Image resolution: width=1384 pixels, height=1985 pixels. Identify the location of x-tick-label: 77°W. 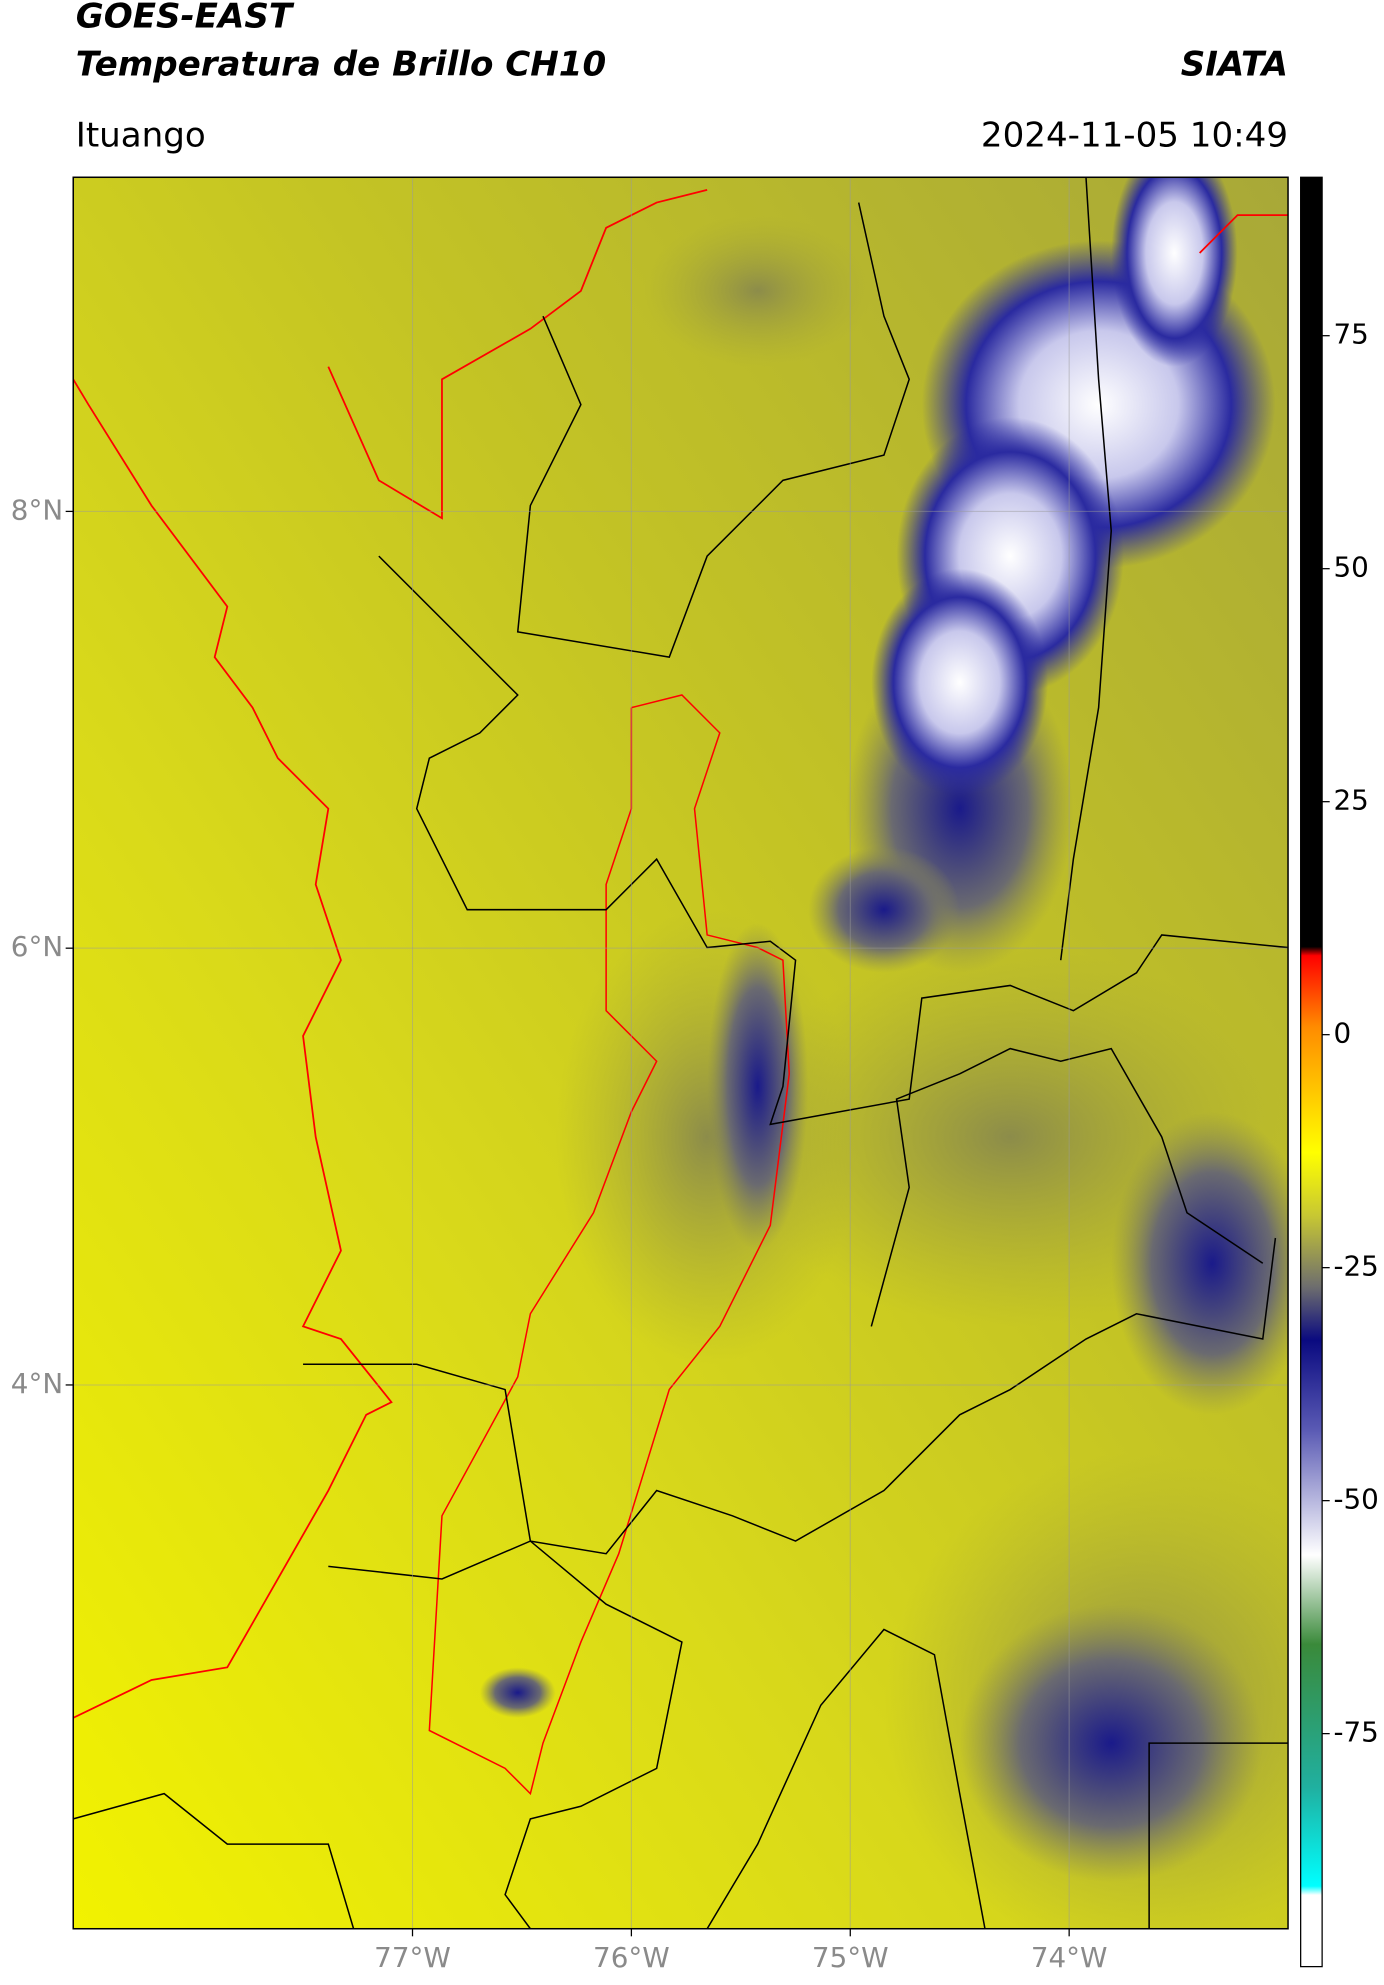
(412, 1957).